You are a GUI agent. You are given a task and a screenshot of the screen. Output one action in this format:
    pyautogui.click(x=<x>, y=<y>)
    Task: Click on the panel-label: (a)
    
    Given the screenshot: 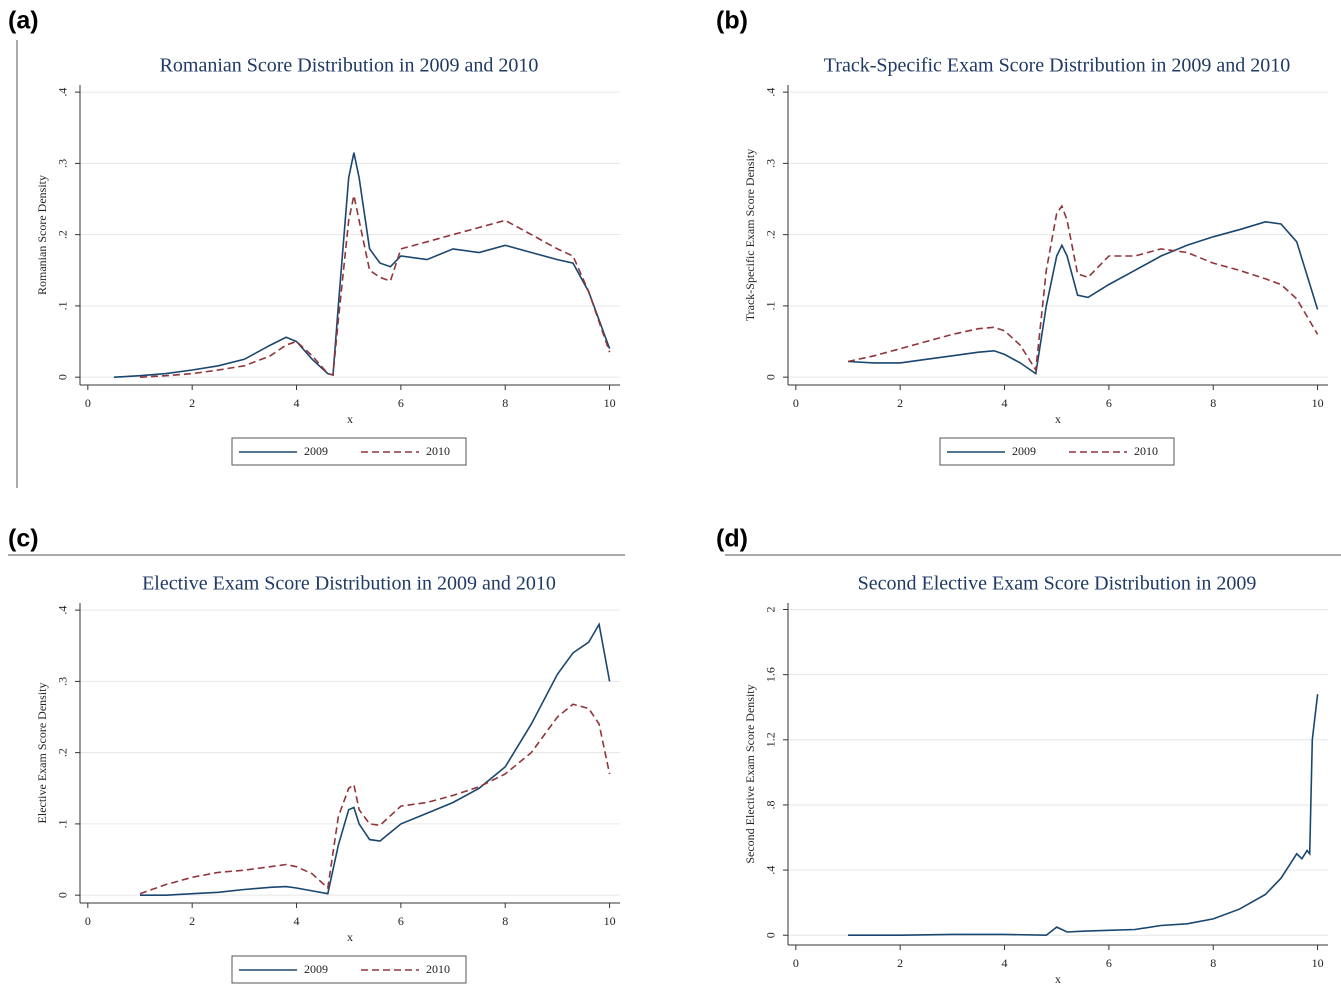 What is the action you would take?
    pyautogui.click(x=23, y=21)
    